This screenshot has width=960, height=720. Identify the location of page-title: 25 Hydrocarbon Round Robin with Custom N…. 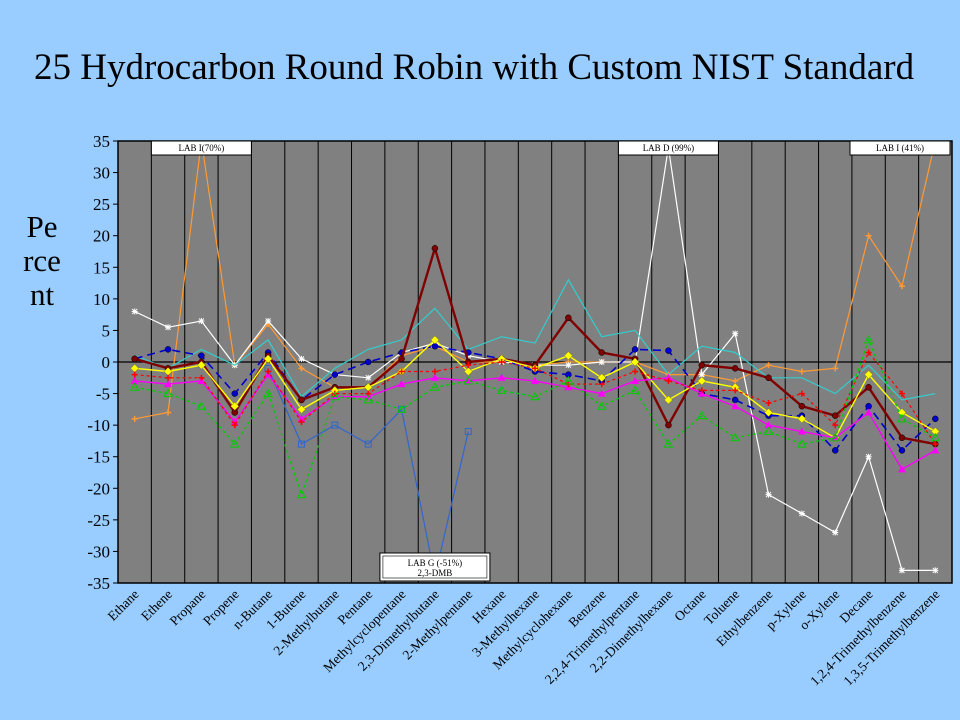
(474, 67).